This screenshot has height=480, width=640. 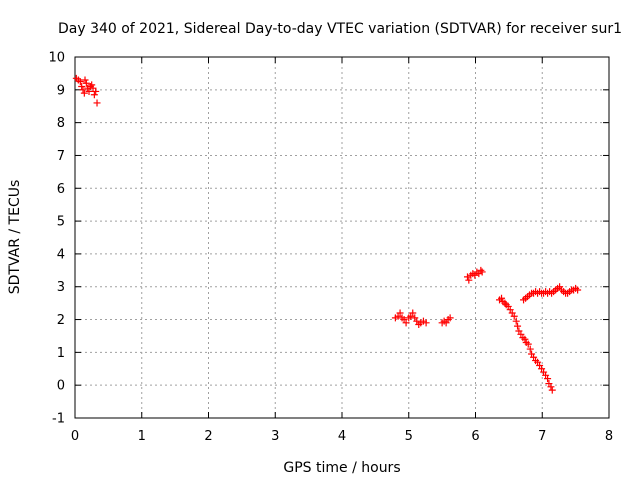 What do you see at coordinates (61, 386) in the screenshot?
I see `y-tick-label: 0` at bounding box center [61, 386].